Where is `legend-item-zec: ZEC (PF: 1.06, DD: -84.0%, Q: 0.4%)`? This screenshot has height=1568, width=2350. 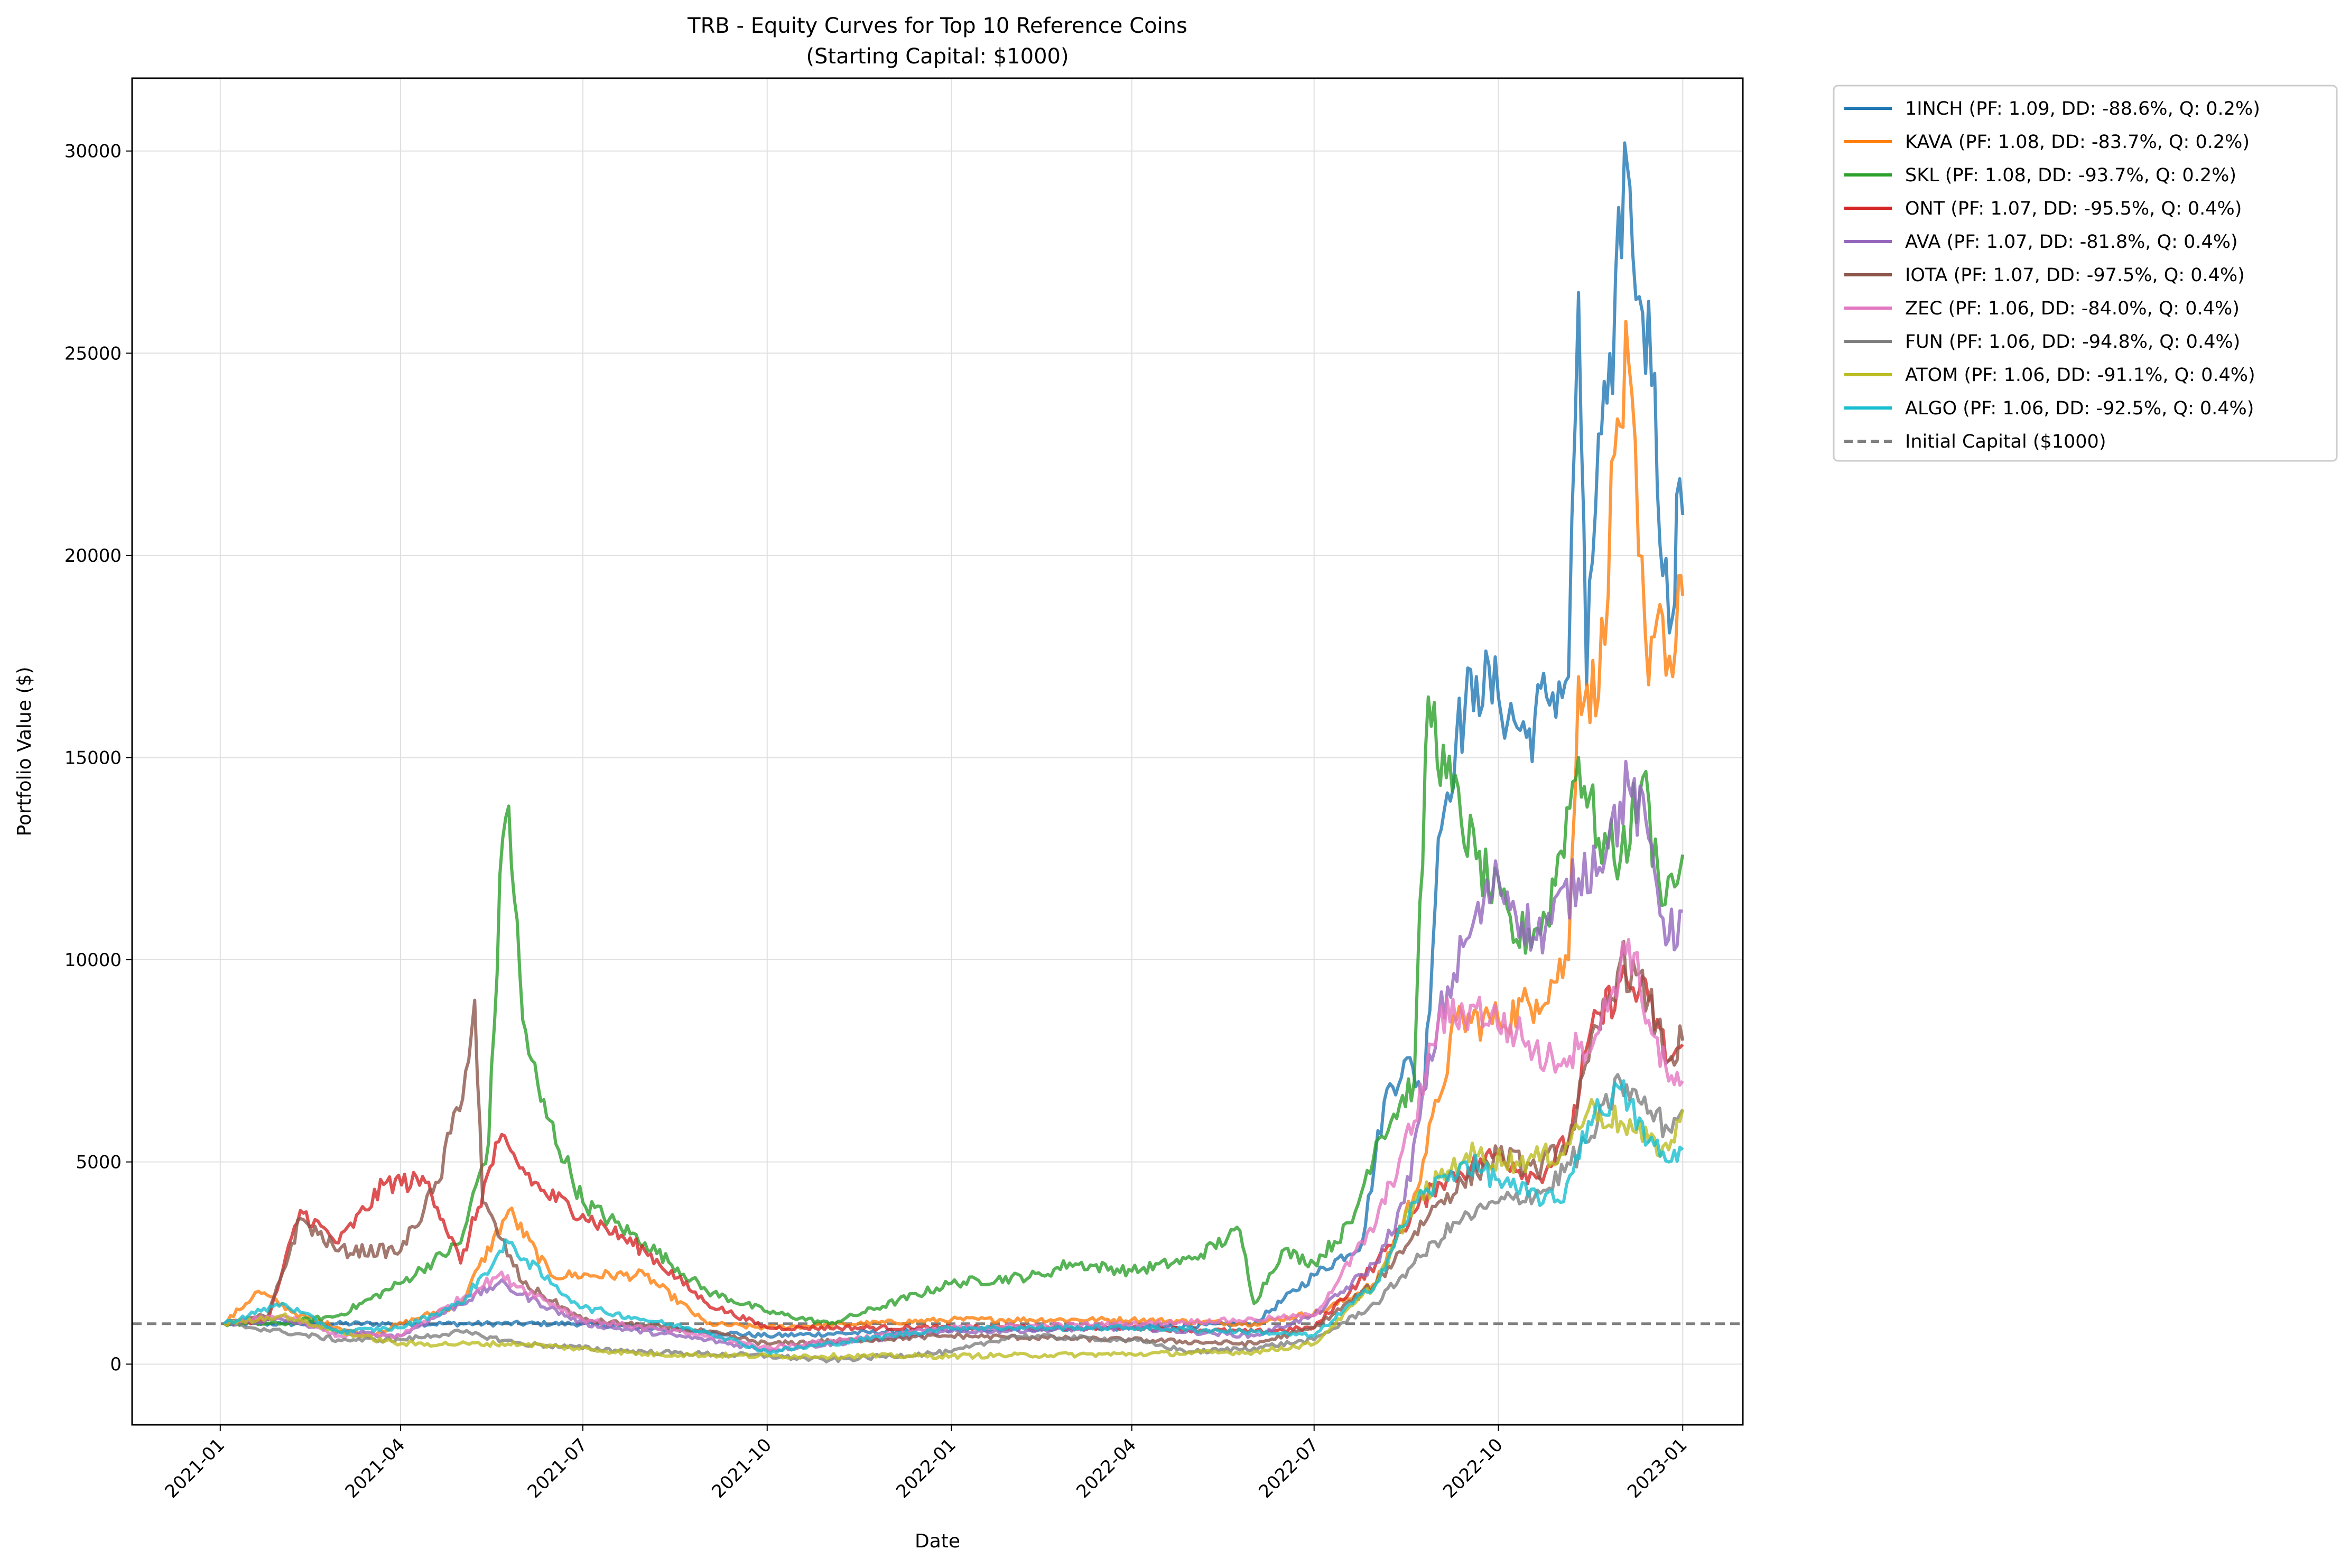
legend-item-zec: ZEC (PF: 1.06, DD: -84.0%, Q: 0.4%) is located at coordinates (2042, 309).